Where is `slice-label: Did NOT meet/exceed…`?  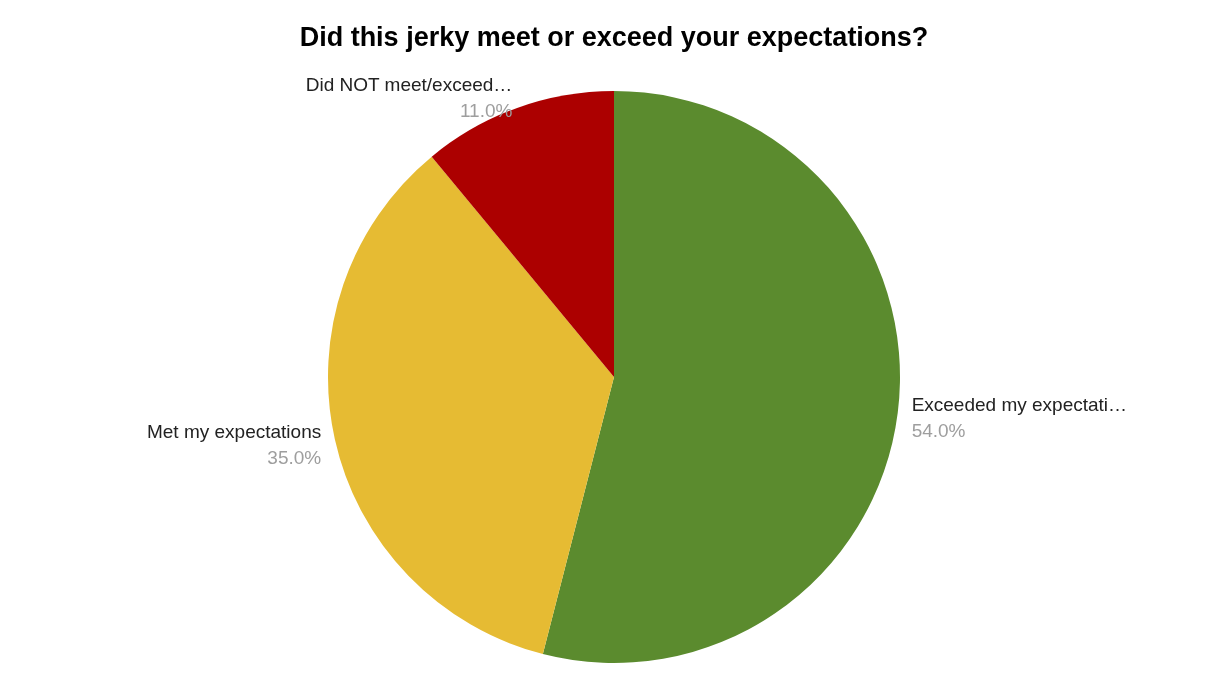
slice-label: Did NOT meet/exceed… is located at coordinates (409, 84).